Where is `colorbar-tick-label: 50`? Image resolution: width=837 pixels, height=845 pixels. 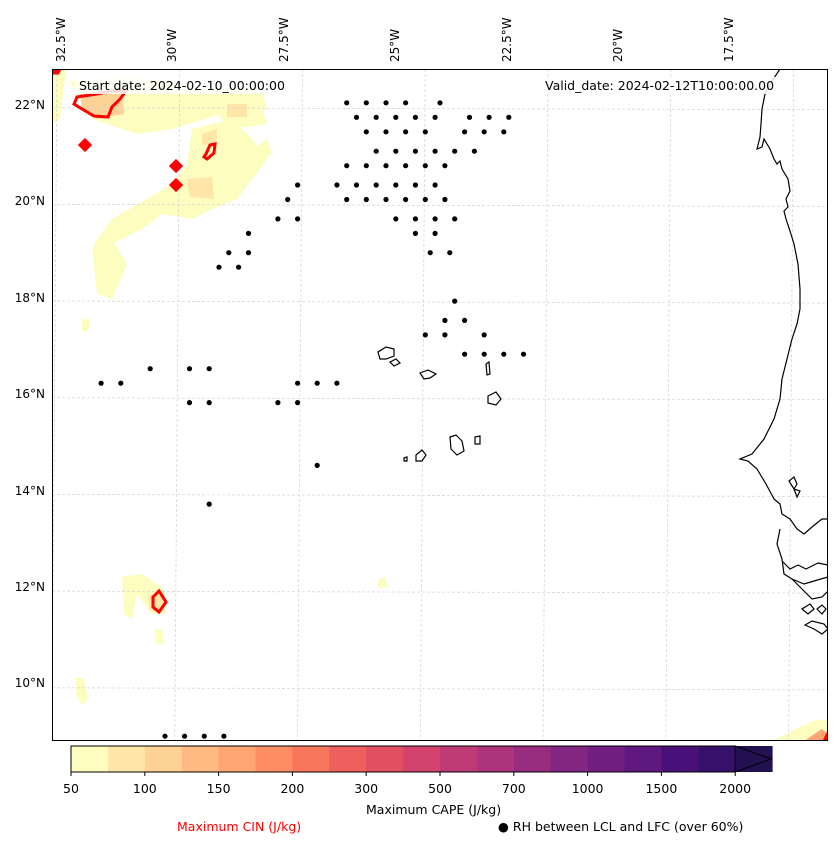
colorbar-tick-label: 50 is located at coordinates (71, 788).